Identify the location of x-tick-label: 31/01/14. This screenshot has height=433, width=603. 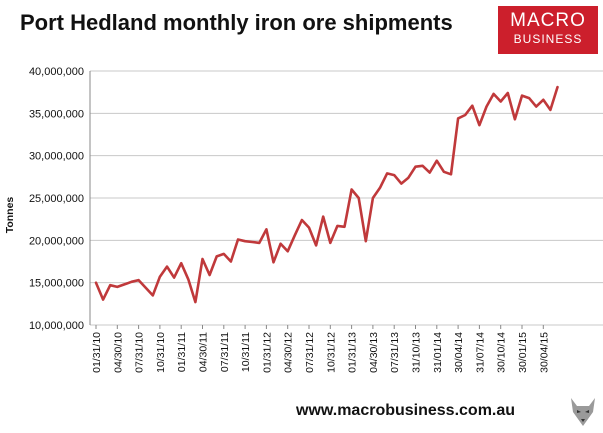
(438, 352).